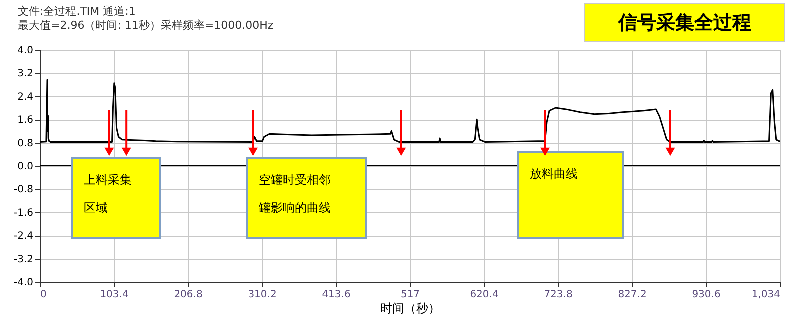 The height and width of the screenshot is (325, 800). What do you see at coordinates (336, 295) in the screenshot?
I see `x-tick-label: 413.6` at bounding box center [336, 295].